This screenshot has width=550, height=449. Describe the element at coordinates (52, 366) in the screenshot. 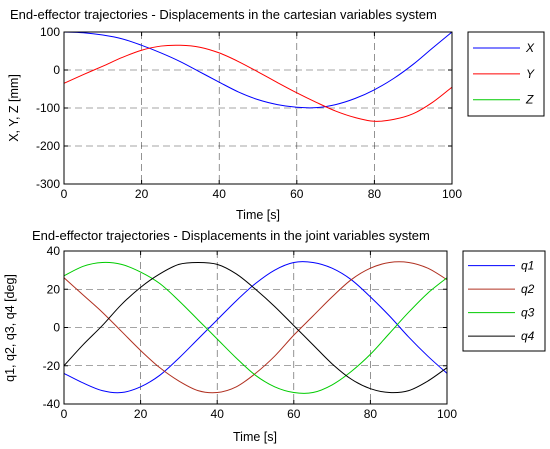

I see `y-tick-label: -20` at that location.